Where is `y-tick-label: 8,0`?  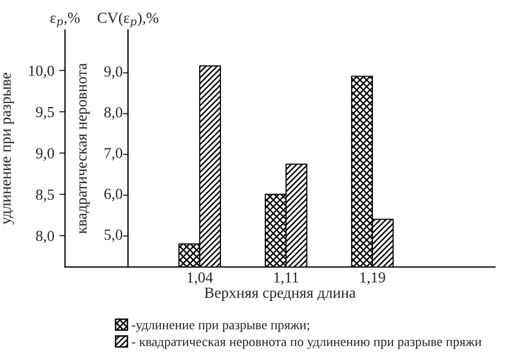
y-tick-label: 8,0 is located at coordinates (45, 237).